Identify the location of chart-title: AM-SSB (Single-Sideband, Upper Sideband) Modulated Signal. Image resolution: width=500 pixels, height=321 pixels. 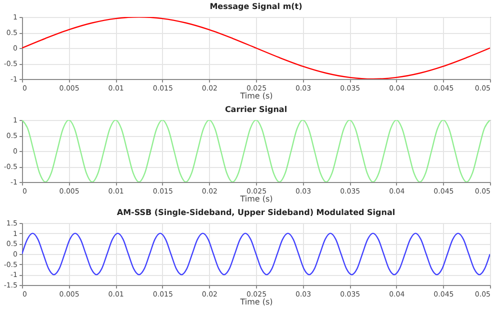
(256, 212).